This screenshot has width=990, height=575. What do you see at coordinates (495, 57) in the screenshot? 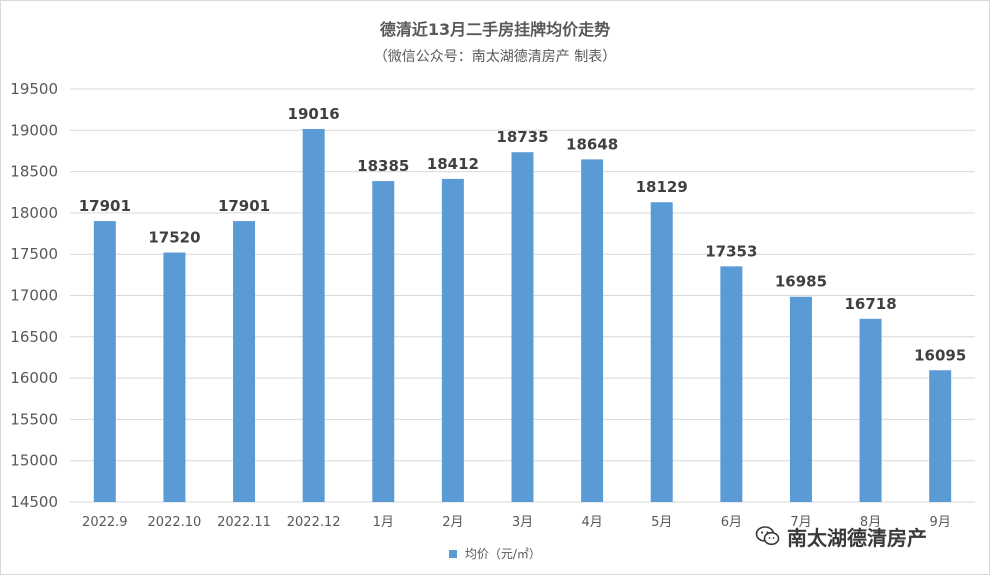
I see `chart-subtitle: （微信公众号：南太湖德清房产 制表）` at bounding box center [495, 57].